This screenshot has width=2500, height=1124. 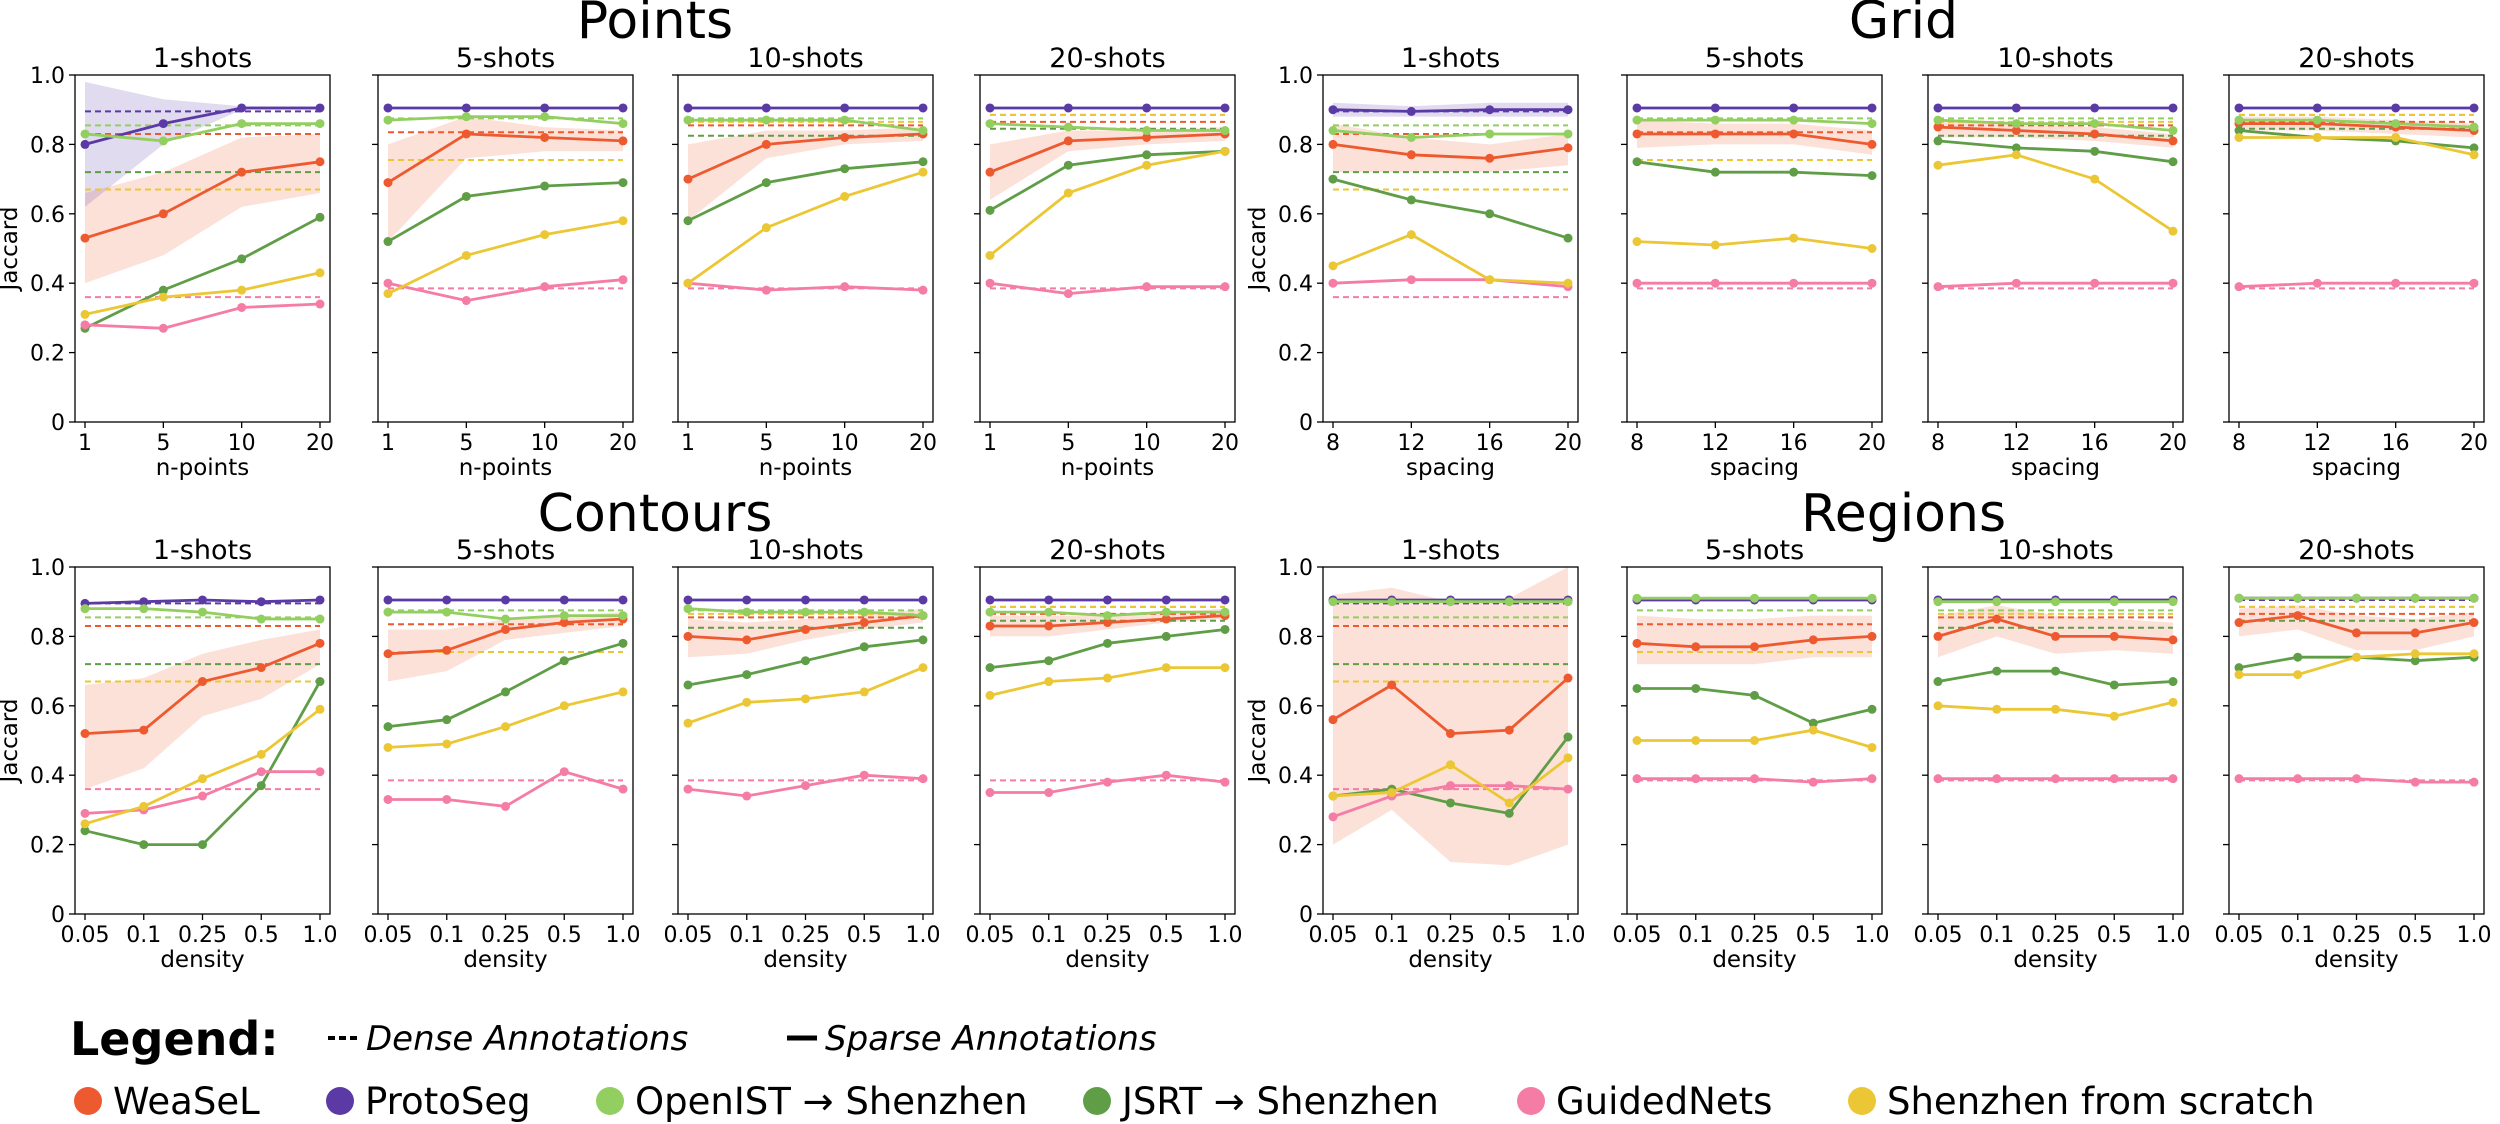 What do you see at coordinates (845, 443) in the screenshot?
I see `x-tick-label: 10` at bounding box center [845, 443].